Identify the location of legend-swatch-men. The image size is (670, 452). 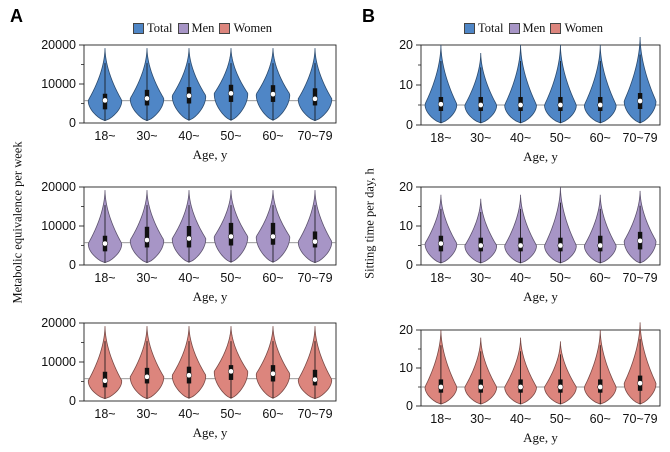
(514, 28).